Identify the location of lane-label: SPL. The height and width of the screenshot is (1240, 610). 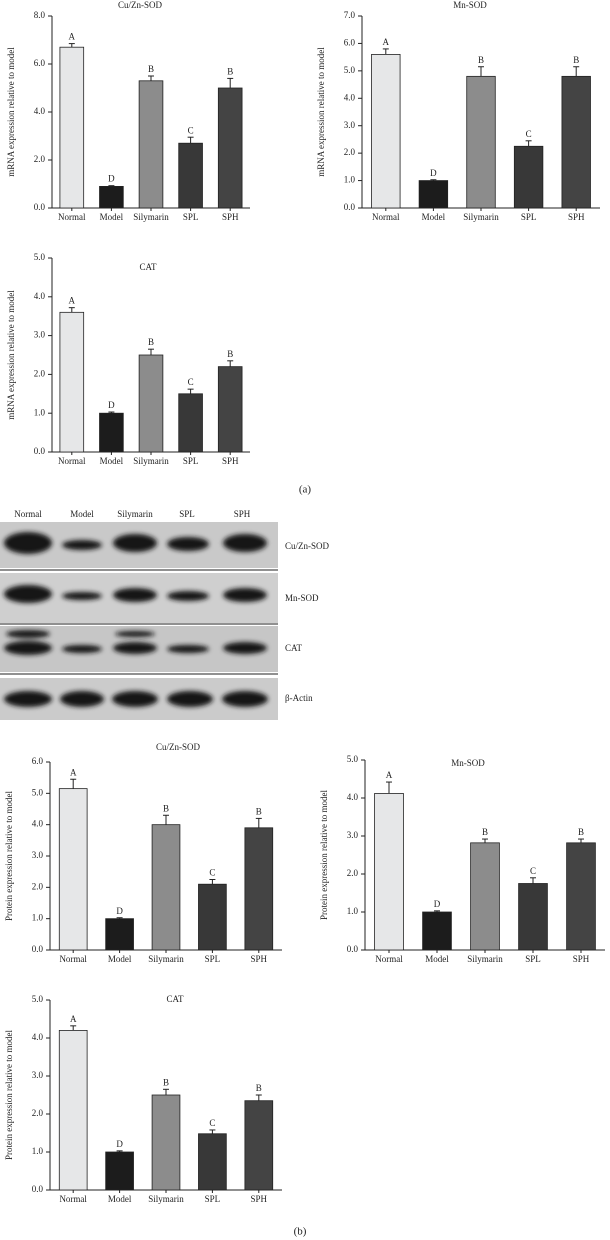
(187, 514).